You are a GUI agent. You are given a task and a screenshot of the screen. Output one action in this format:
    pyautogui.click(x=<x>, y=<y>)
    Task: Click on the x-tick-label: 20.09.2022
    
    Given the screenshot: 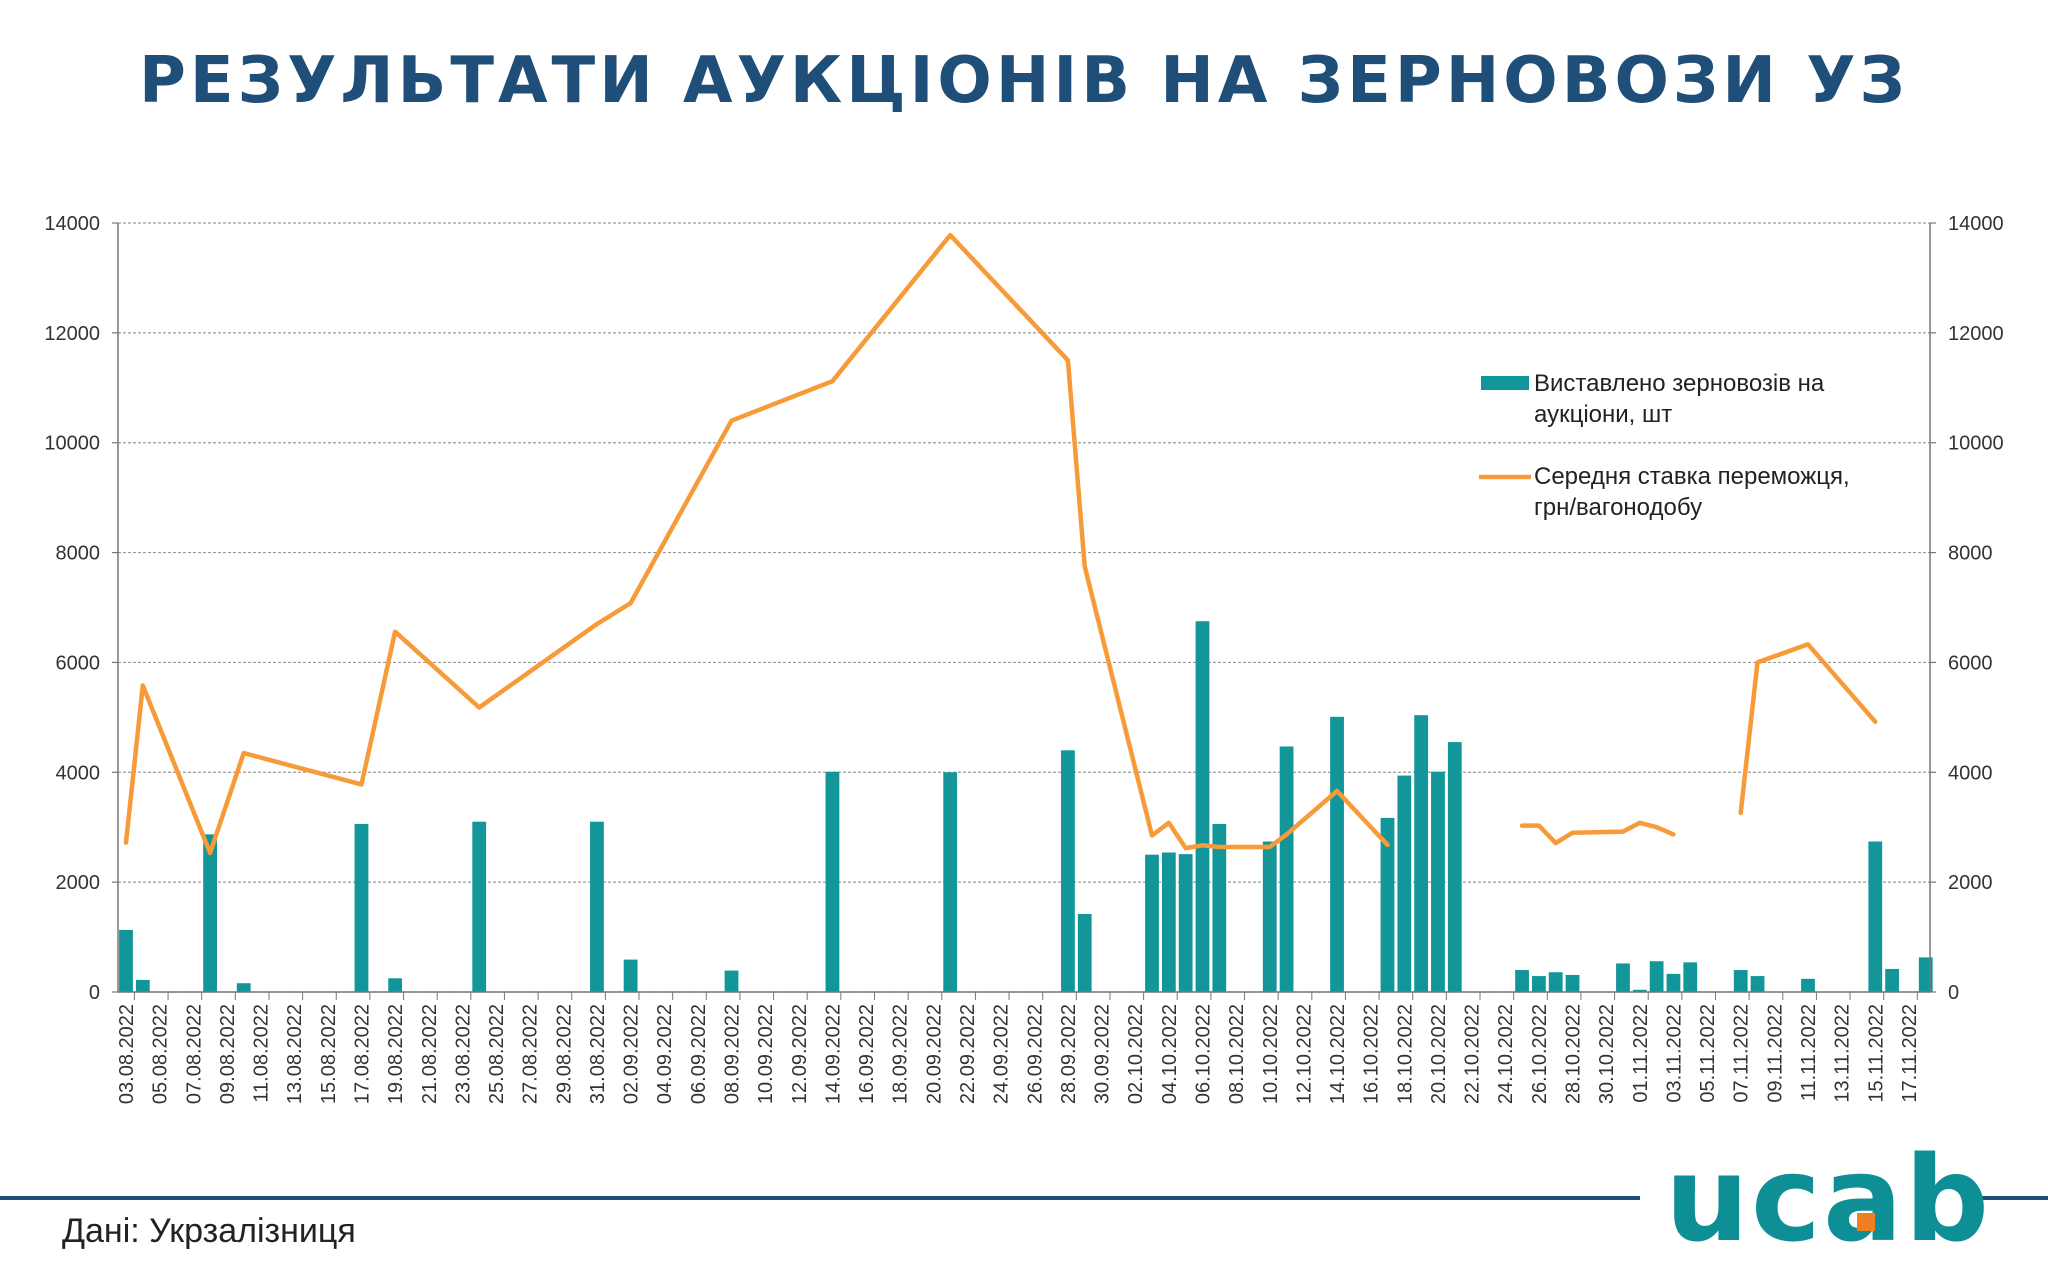 What is the action you would take?
    pyautogui.click(x=934, y=1054)
    